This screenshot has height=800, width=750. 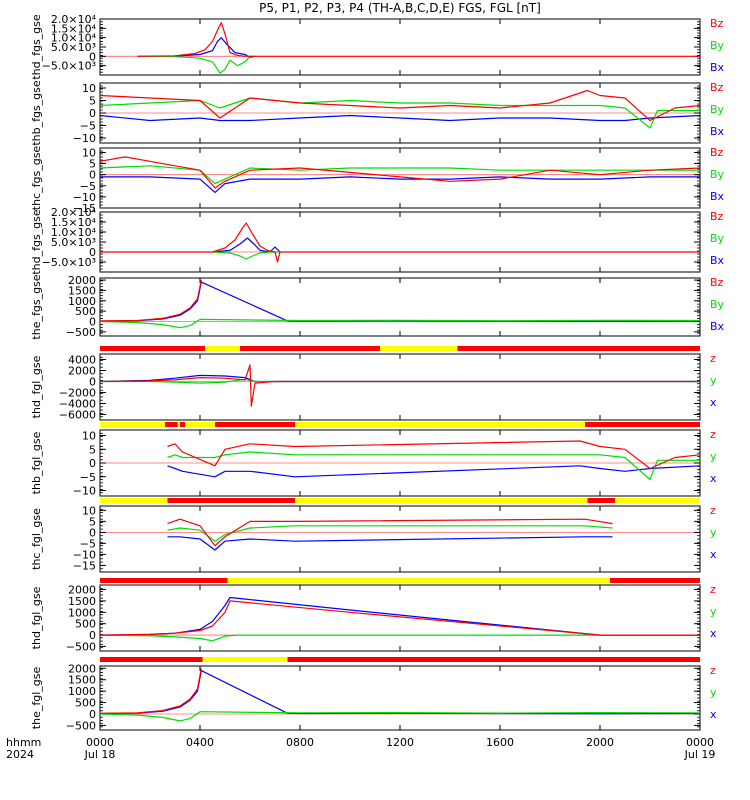 What do you see at coordinates (36, 462) in the screenshot?
I see `y-axis-label: thb_fgl_gse` at bounding box center [36, 462].